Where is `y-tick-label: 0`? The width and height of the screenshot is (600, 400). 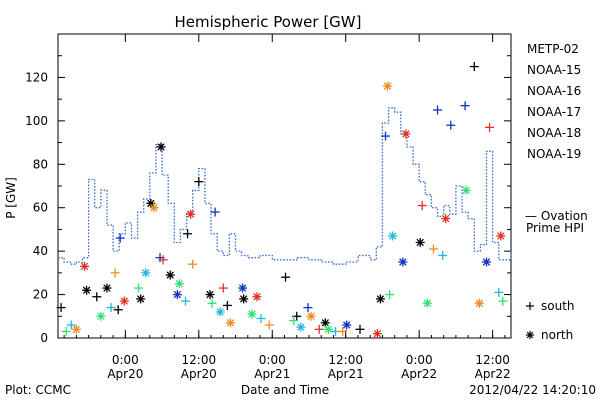 y-tick-label: 0 is located at coordinates (44, 338).